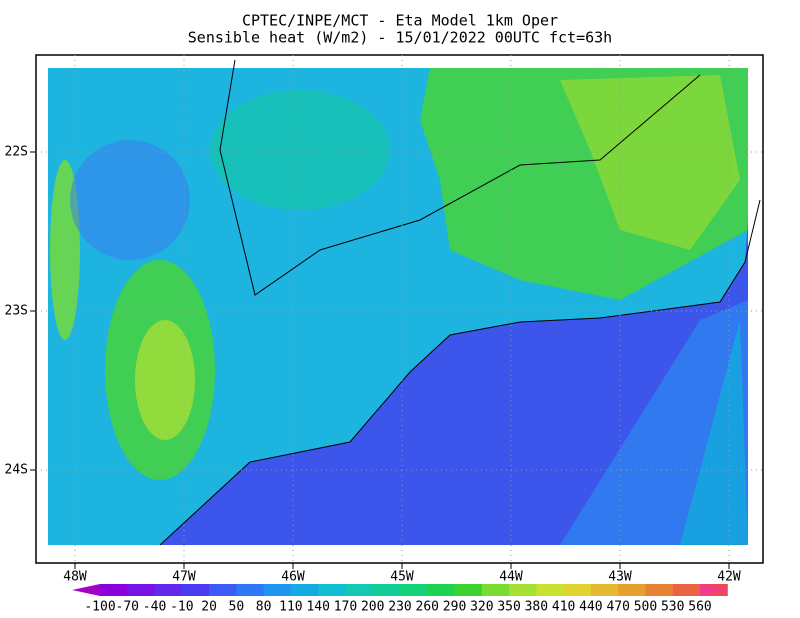 This screenshot has height=618, width=800. Describe the element at coordinates (402, 577) in the screenshot. I see `lon-label: 45W` at that location.